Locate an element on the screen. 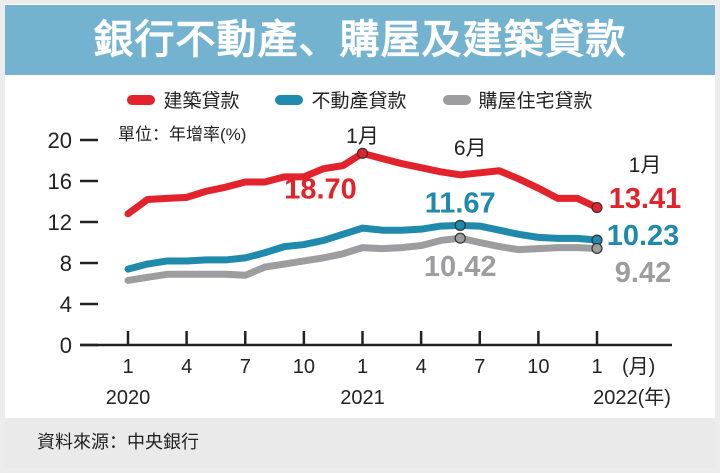 The image size is (720, 473). y-tick-label: 12 is located at coordinates (60, 222).